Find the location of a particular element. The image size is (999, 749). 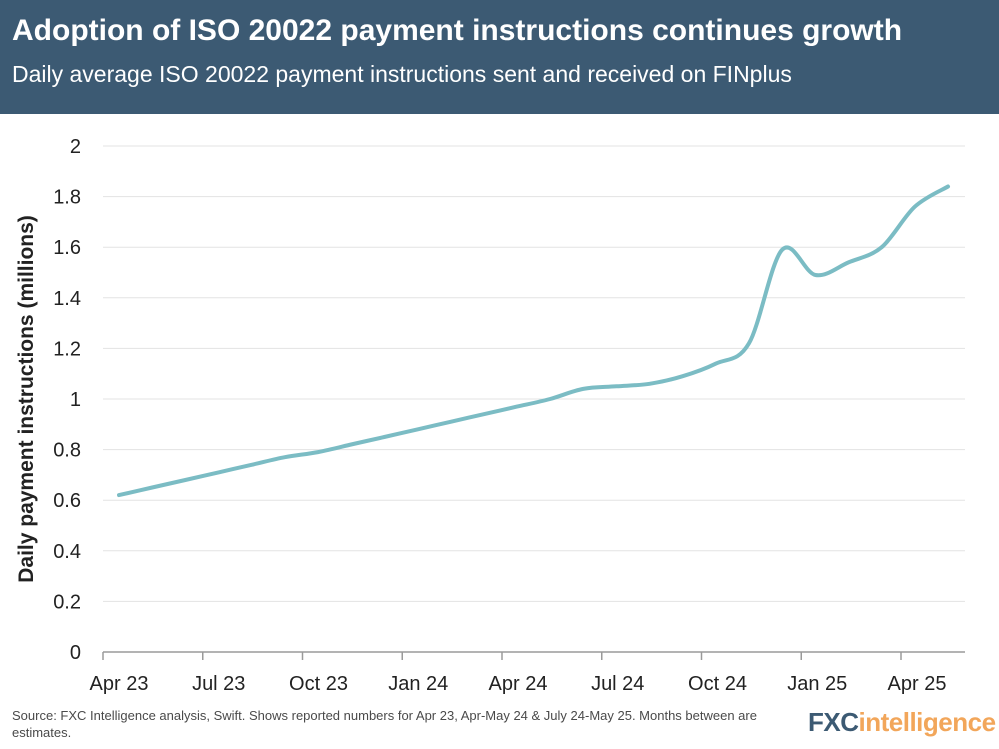

fxc-intelligence-logo: FXCintelligence is located at coordinates (902, 722).